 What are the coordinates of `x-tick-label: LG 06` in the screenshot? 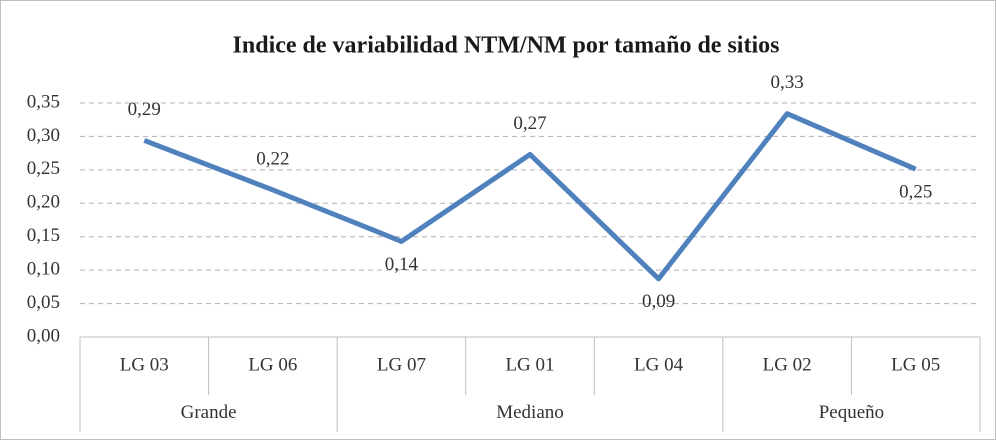 It's located at (272, 364).